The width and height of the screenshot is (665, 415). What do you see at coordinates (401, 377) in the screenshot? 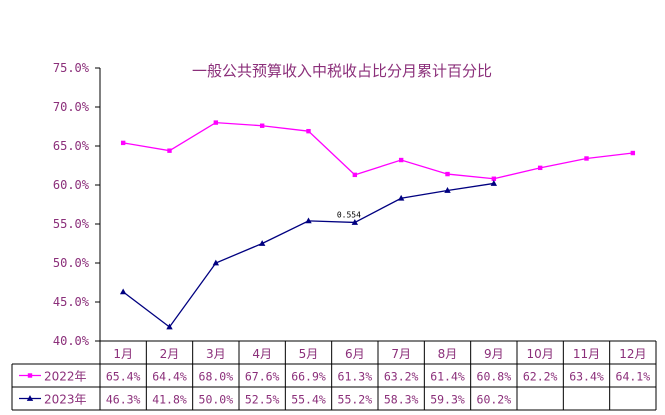
I see `table-value-cell: 63.2%` at bounding box center [401, 377].